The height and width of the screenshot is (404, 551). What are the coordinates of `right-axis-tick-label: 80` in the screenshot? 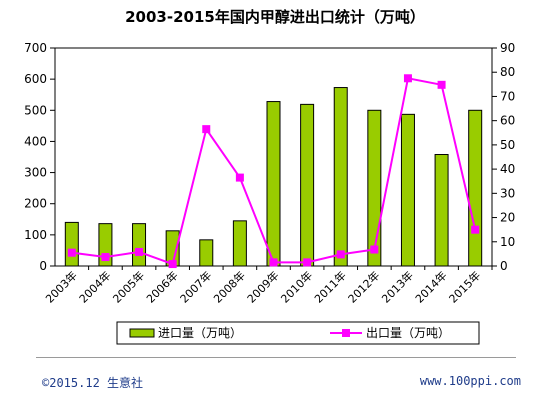 It's located at (507, 72).